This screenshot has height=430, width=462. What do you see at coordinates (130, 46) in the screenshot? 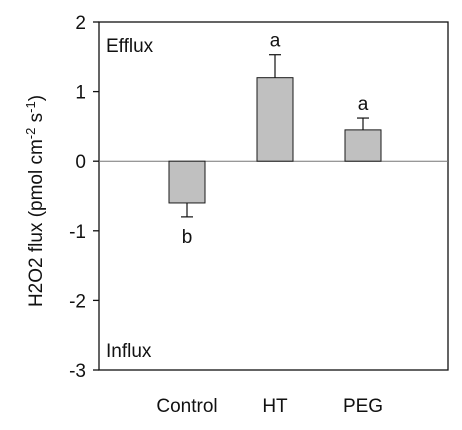
I see `corner-label-efflux: Efflux` at bounding box center [130, 46].